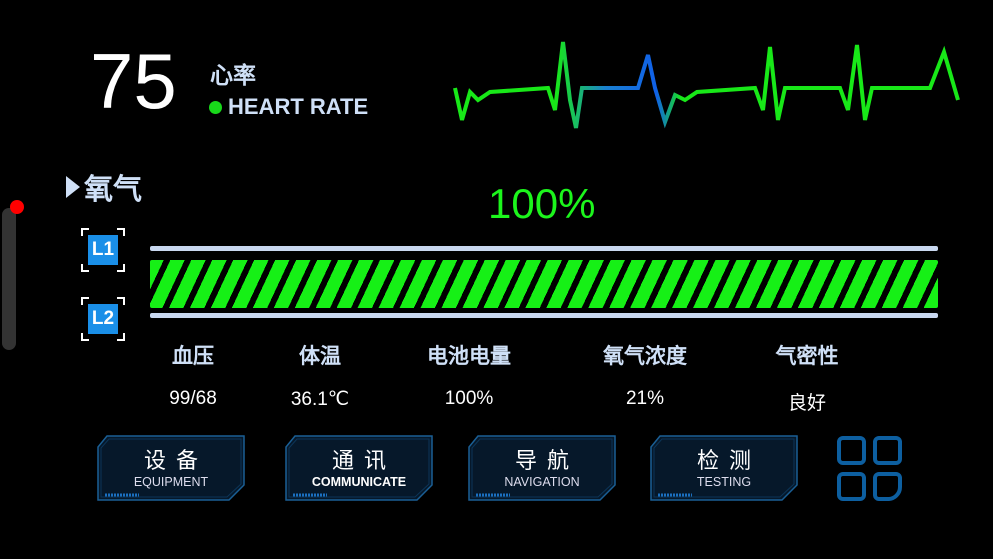 This screenshot has width=993, height=559. I want to click on status-dot-icon, so click(215, 107).